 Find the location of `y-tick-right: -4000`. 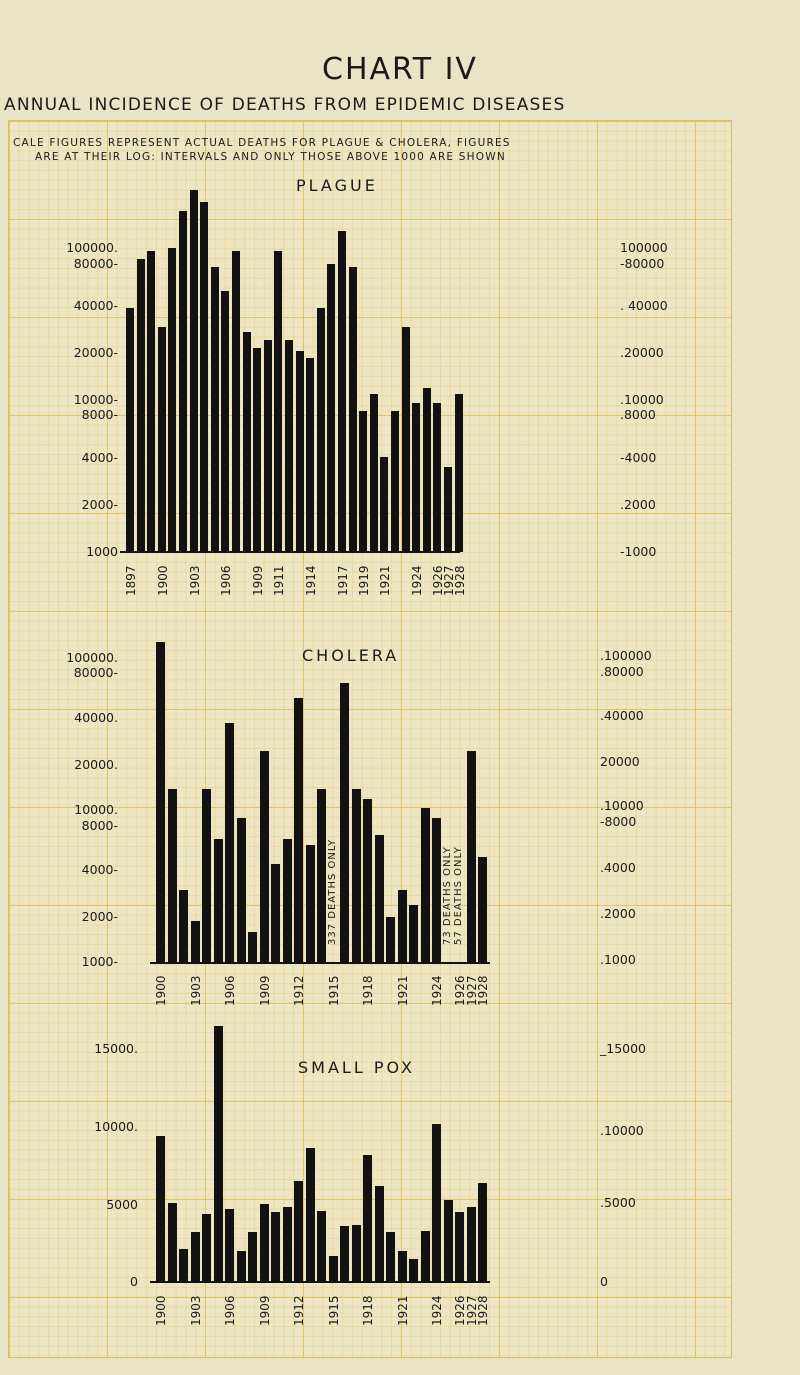

y-tick-right: -4000 is located at coordinates (638, 457).